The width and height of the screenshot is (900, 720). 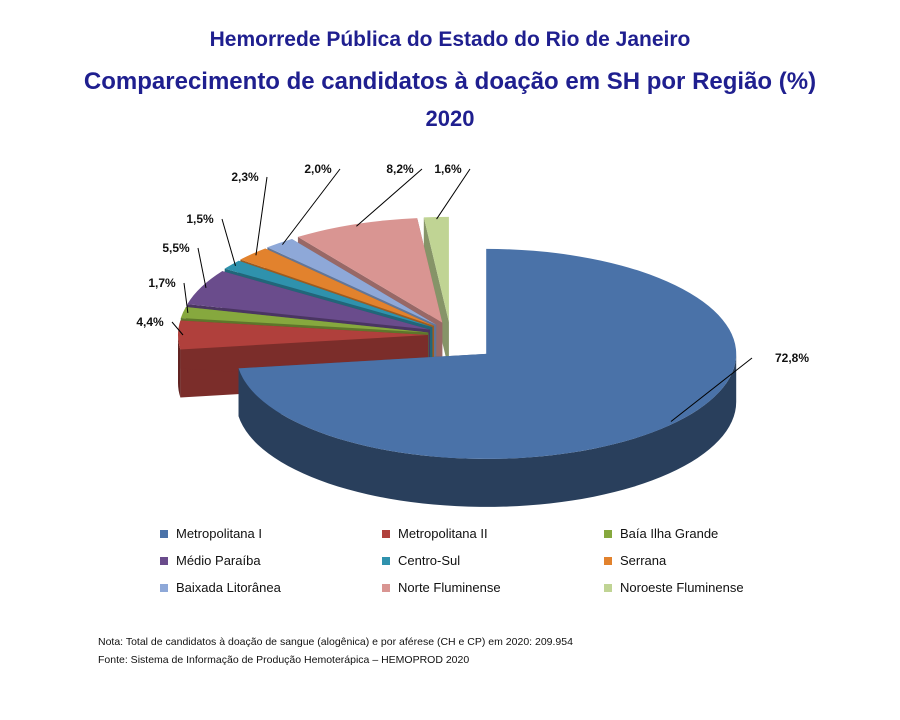 What do you see at coordinates (162, 283) in the screenshot?
I see `data-label: 1,7%` at bounding box center [162, 283].